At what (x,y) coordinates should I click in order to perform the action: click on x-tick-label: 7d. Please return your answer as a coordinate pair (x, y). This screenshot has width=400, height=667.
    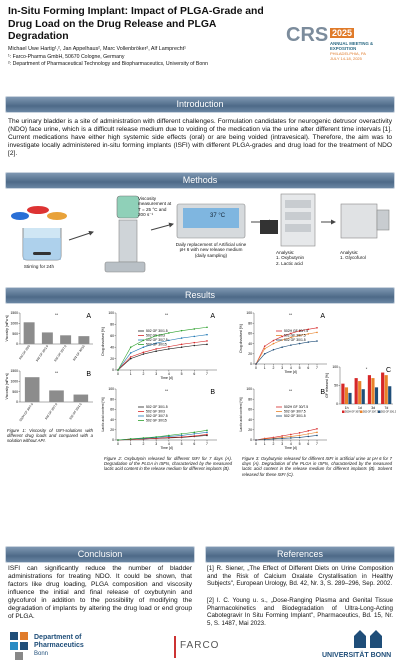
    Looking at the image, I should click on (386, 408).